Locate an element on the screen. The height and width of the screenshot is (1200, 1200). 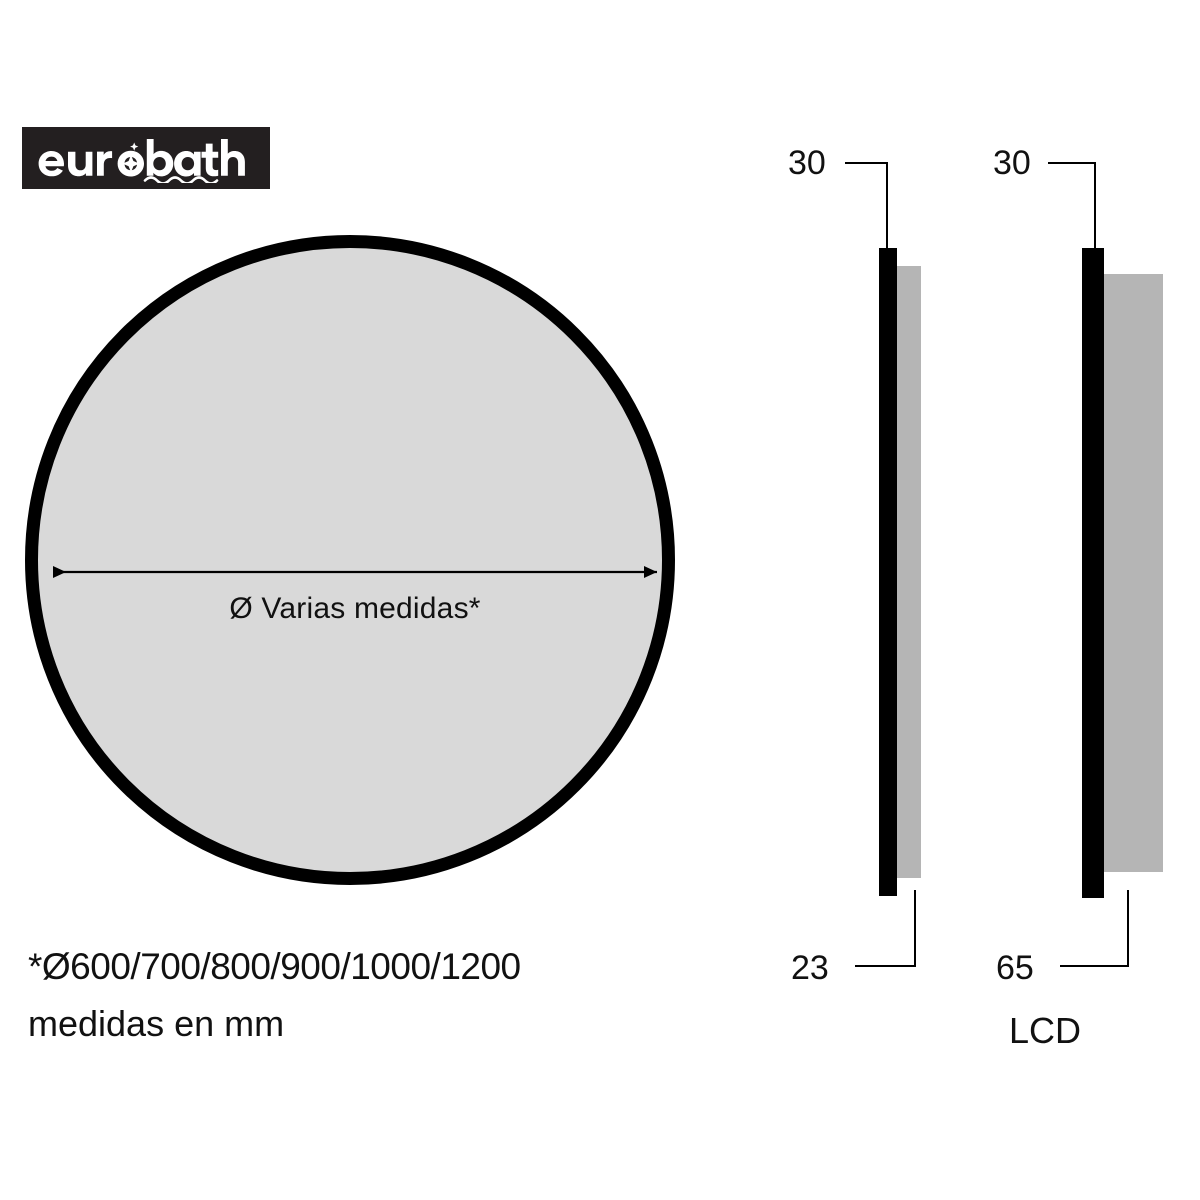
frame-bar-standard is located at coordinates (888, 572).